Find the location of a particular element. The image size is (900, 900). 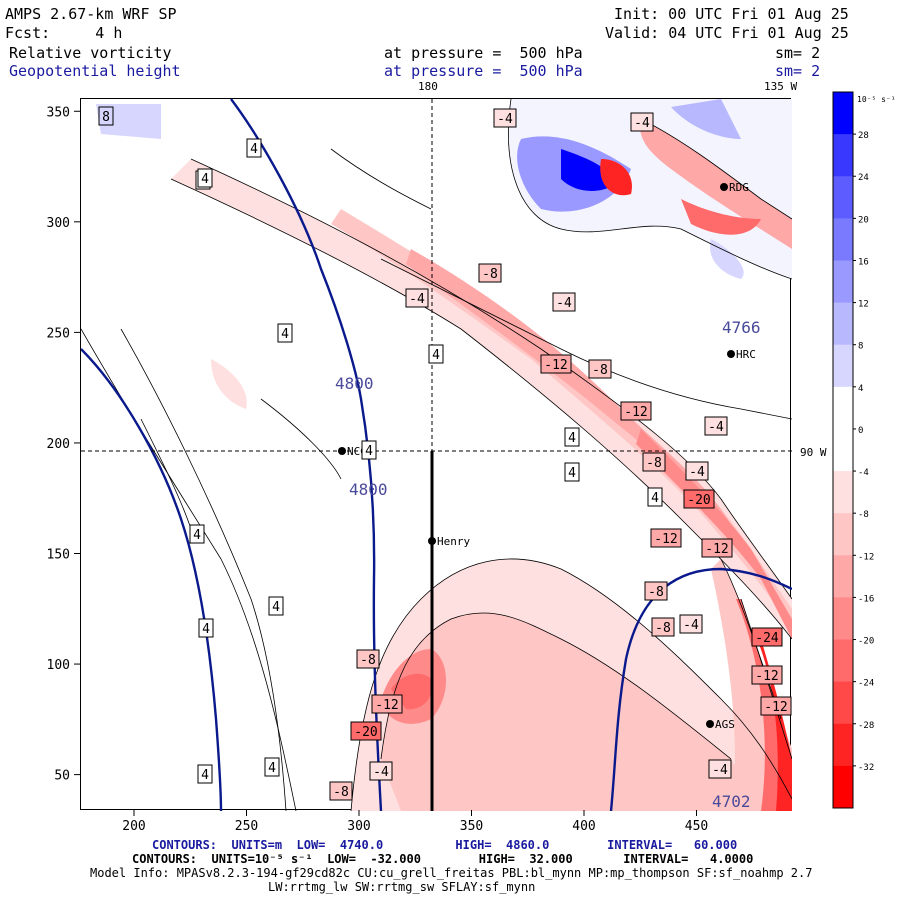

colorbar-tick-label: 28 is located at coordinates (863, 136).